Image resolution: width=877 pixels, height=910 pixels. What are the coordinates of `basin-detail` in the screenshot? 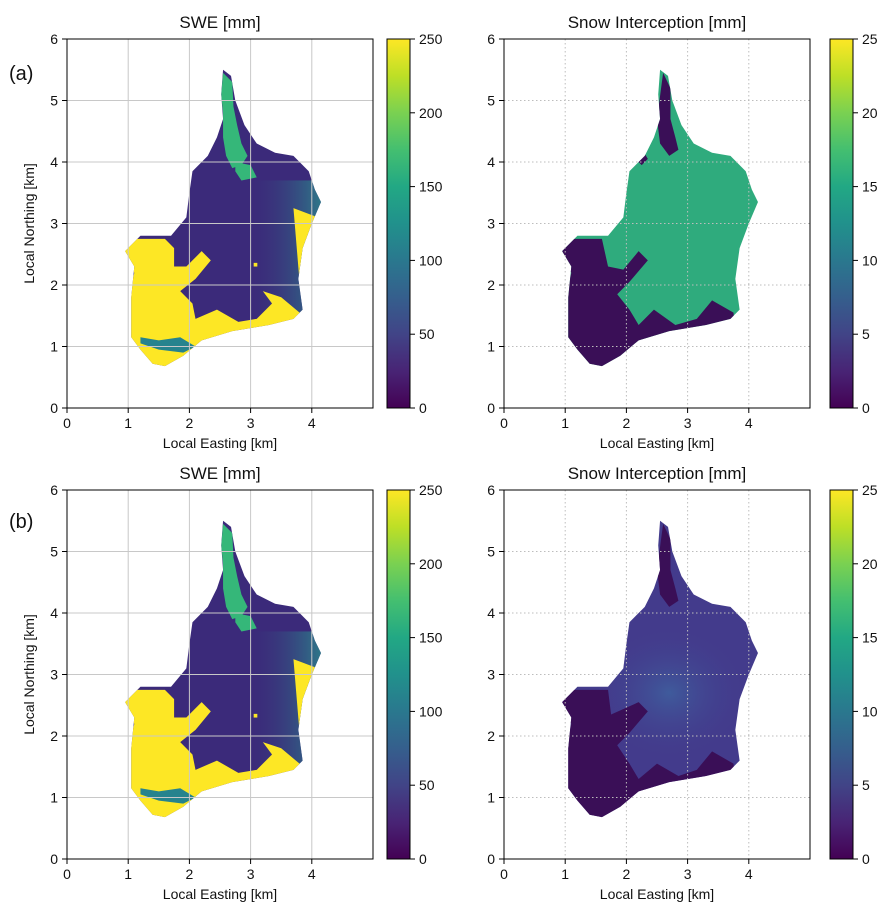 It's located at (655, 670).